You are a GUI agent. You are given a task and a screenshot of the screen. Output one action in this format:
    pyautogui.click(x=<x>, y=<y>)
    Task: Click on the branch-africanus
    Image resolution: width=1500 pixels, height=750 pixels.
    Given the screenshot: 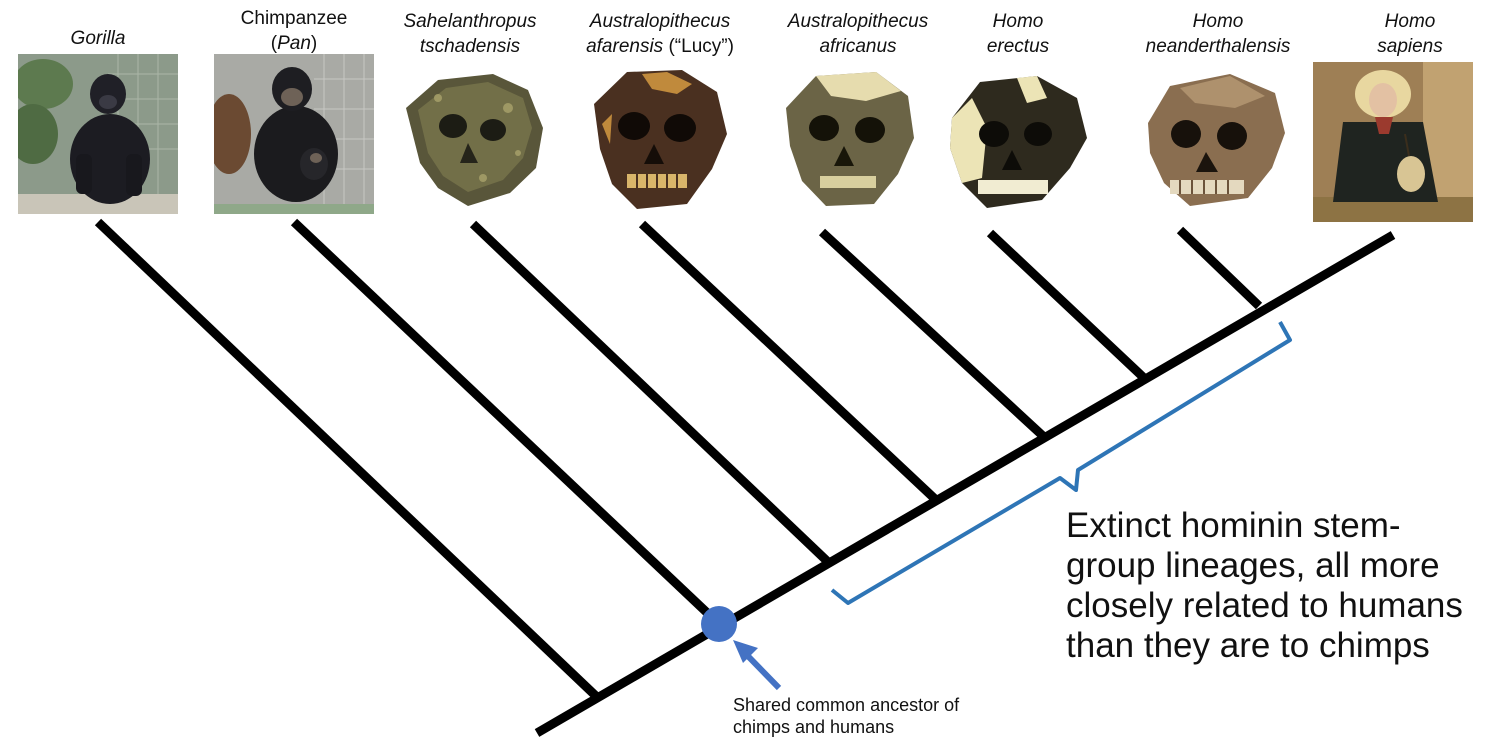 What is the action you would take?
    pyautogui.click(x=932, y=334)
    